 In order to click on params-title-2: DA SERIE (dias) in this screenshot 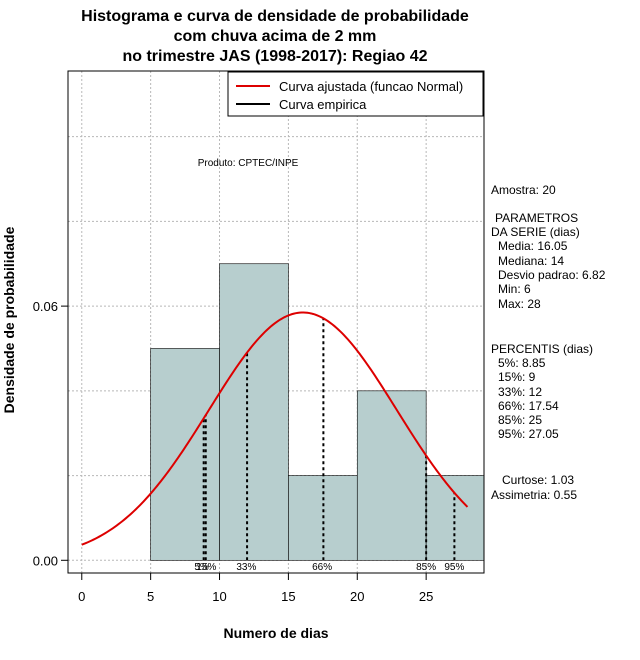, I will do `click(535, 232)`.